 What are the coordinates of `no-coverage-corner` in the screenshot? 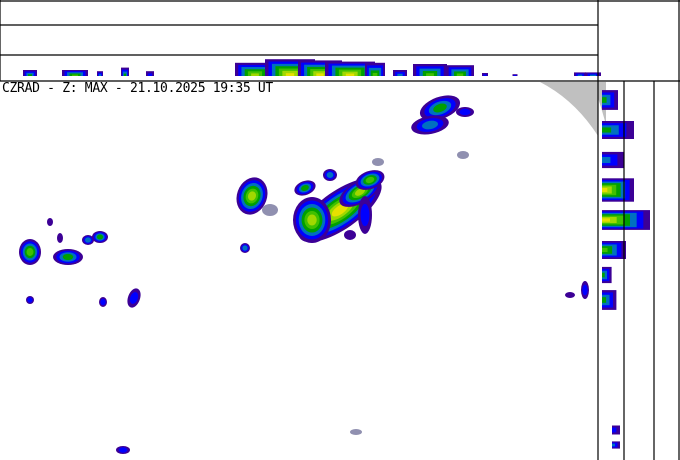 It's located at (569, 109).